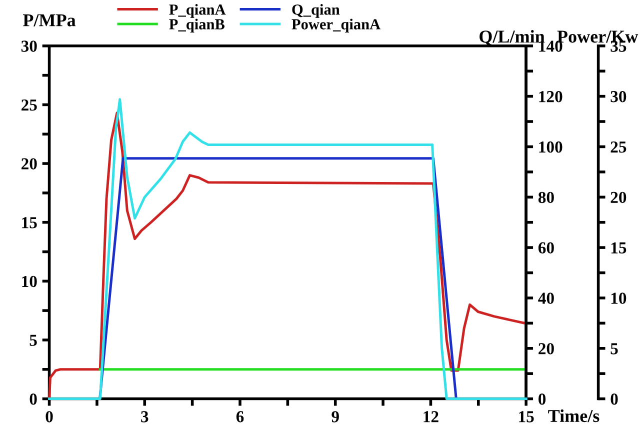 Image resolution: width=640 pixels, height=433 pixels. What do you see at coordinates (29, 222) in the screenshot?
I see `y-tick-label: 15` at bounding box center [29, 222].